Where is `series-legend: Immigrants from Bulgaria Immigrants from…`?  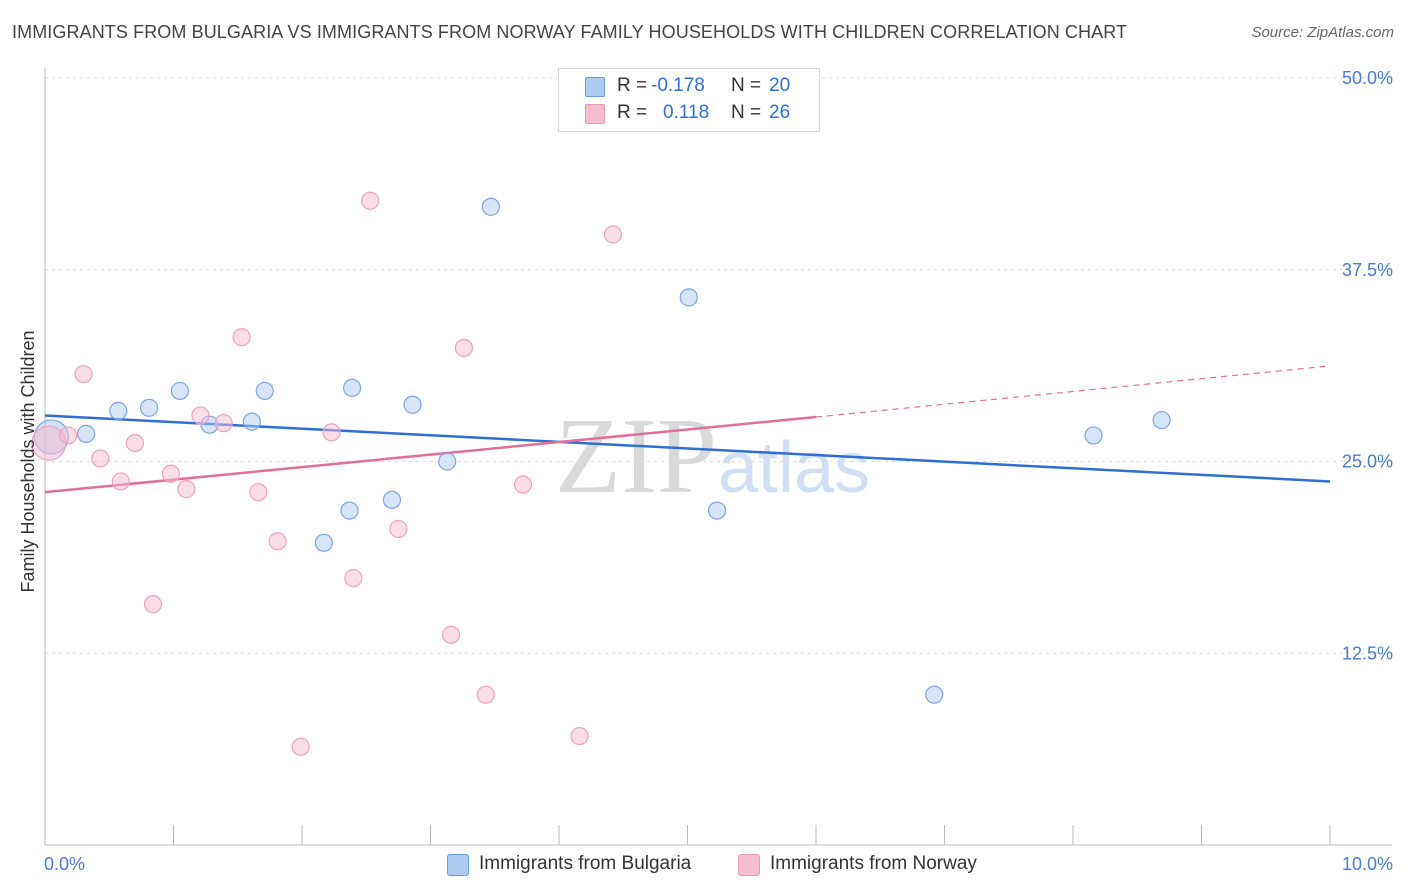 series-legend: Immigrants from Bulgaria Immigrants from… is located at coordinates (703, 865).